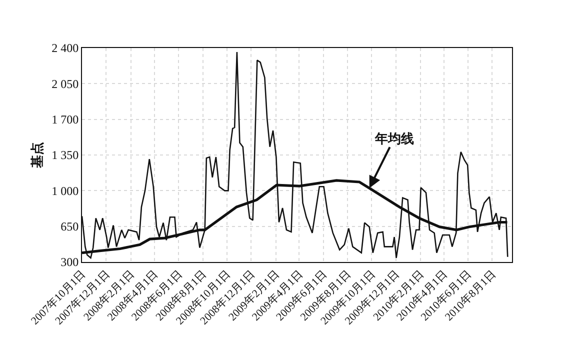 The width and height of the screenshot is (561, 359). What do you see at coordinates (394, 138) in the screenshot?
I see `annotation: 年均线` at bounding box center [394, 138].